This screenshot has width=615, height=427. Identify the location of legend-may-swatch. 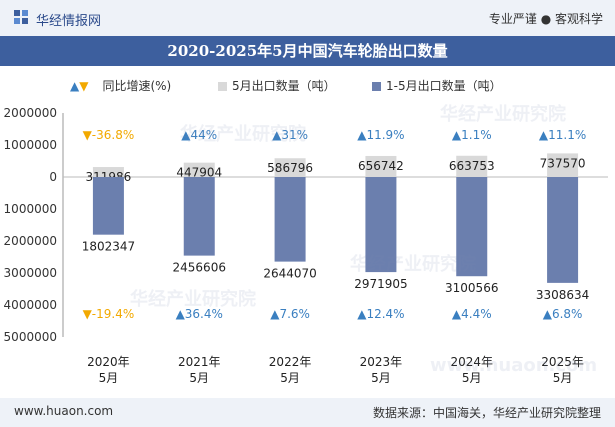
(222, 86).